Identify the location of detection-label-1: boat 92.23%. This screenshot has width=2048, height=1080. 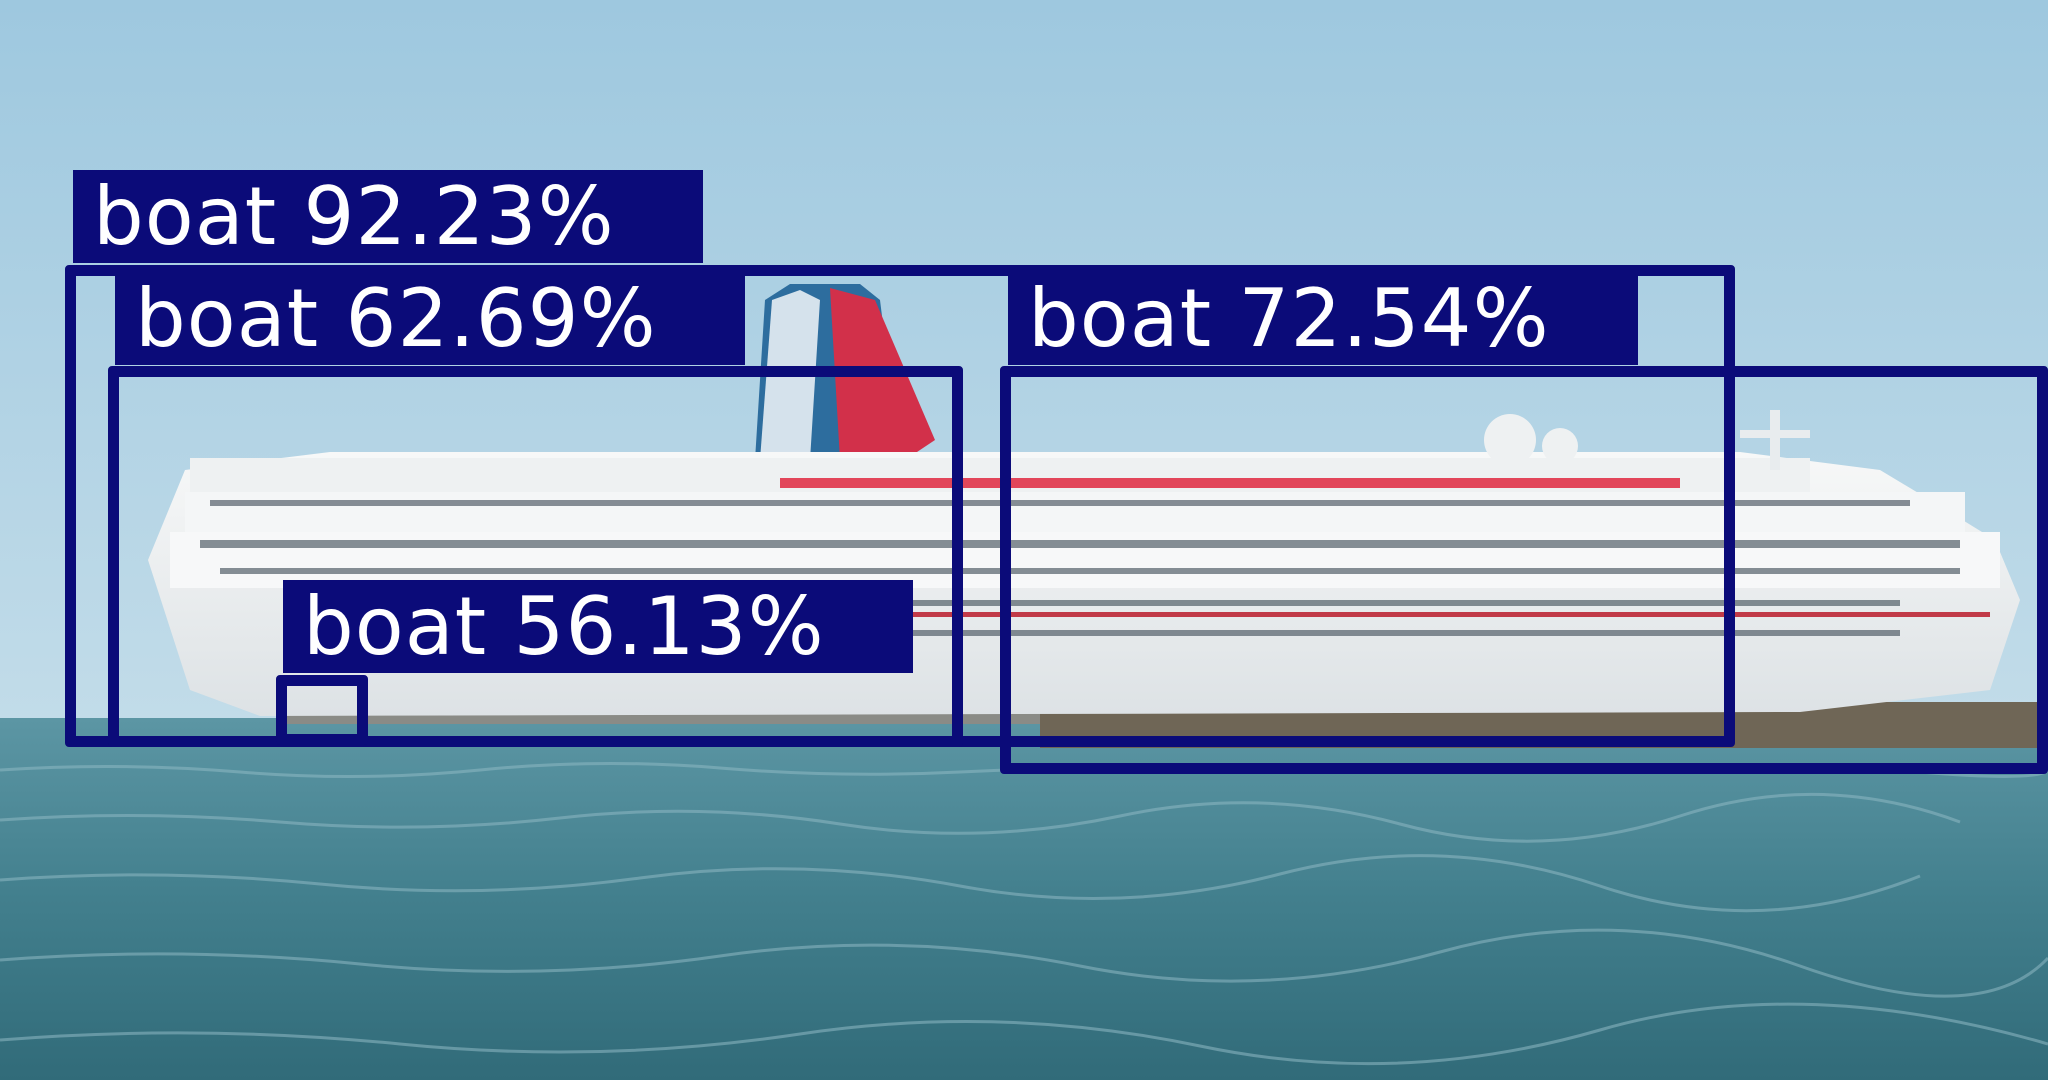
(388, 216).